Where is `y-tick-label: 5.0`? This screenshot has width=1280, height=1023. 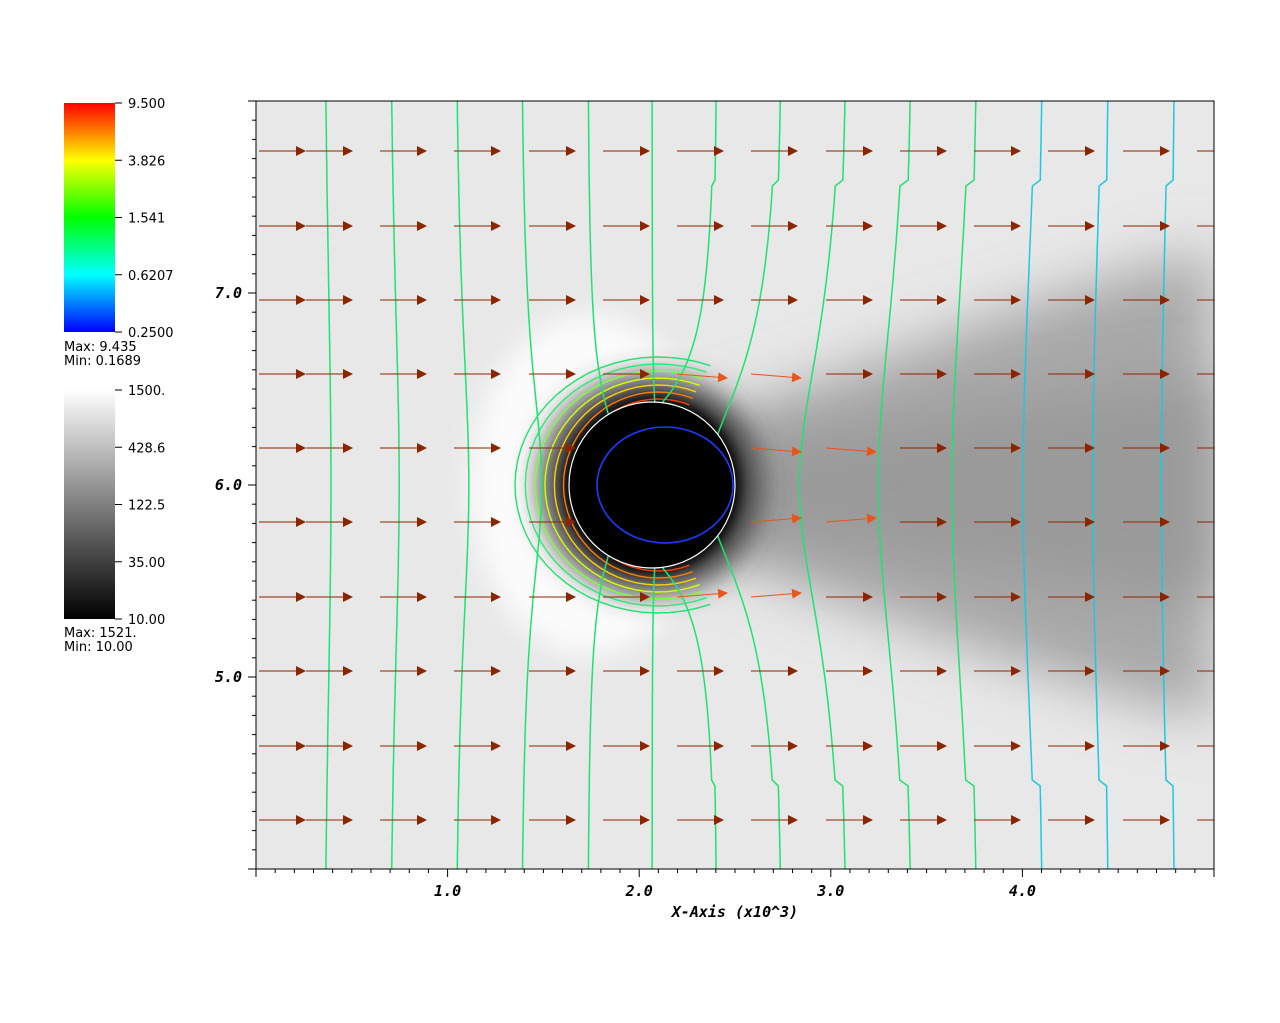 y-tick-label: 5.0 is located at coordinates (228, 677).